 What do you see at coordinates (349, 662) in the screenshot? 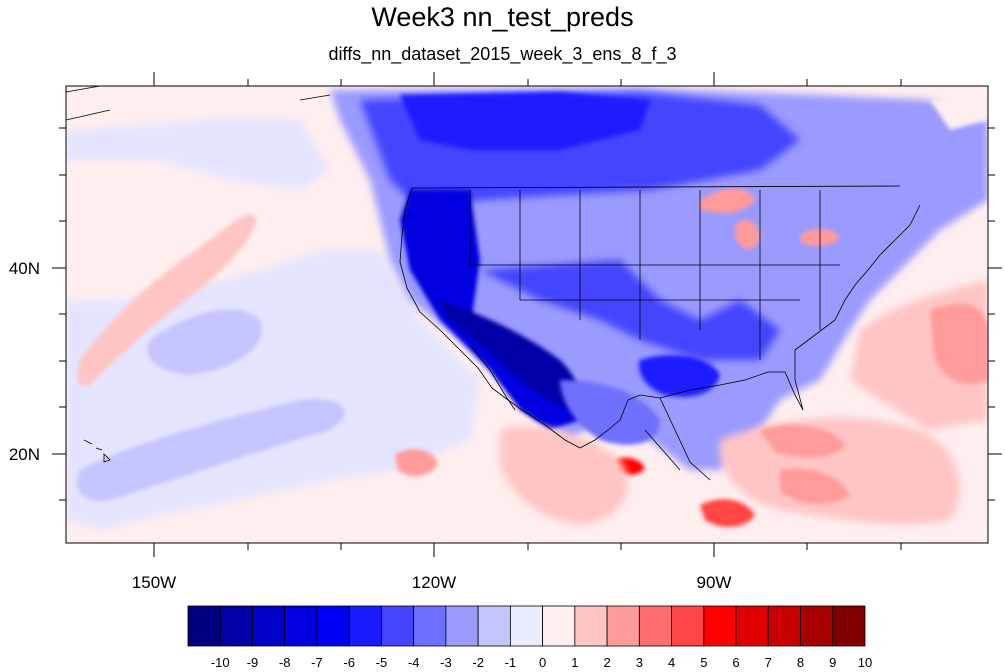
I see `colorbar-label: -6` at bounding box center [349, 662].